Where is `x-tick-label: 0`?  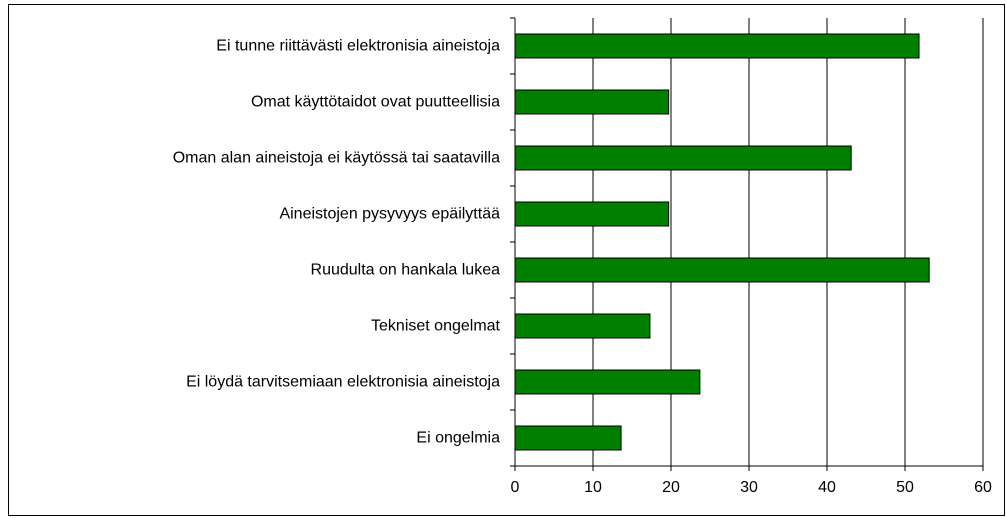
x-tick-label: 0 is located at coordinates (515, 487).